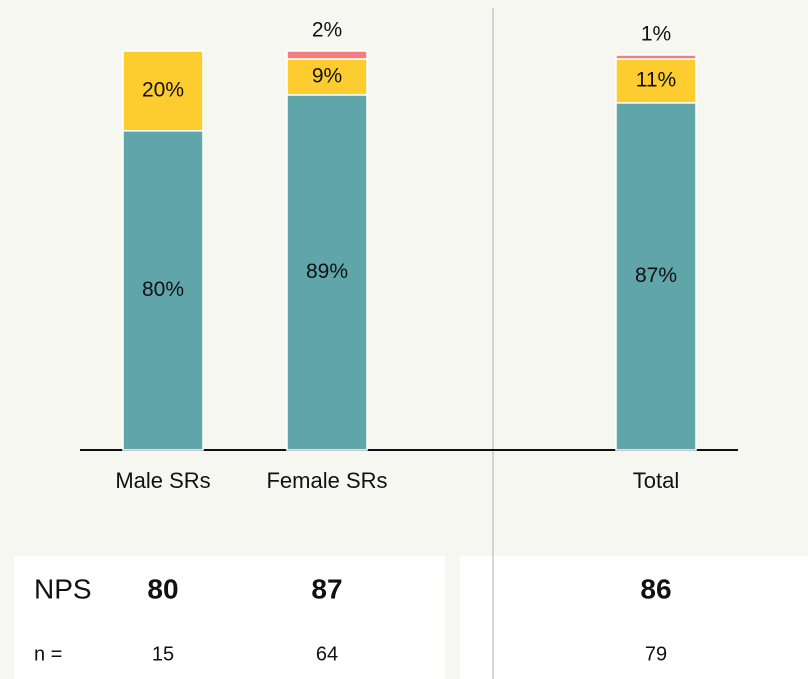 This screenshot has height=679, width=808. Describe the element at coordinates (655, 588) in the screenshot. I see `table-cell: 86` at that location.